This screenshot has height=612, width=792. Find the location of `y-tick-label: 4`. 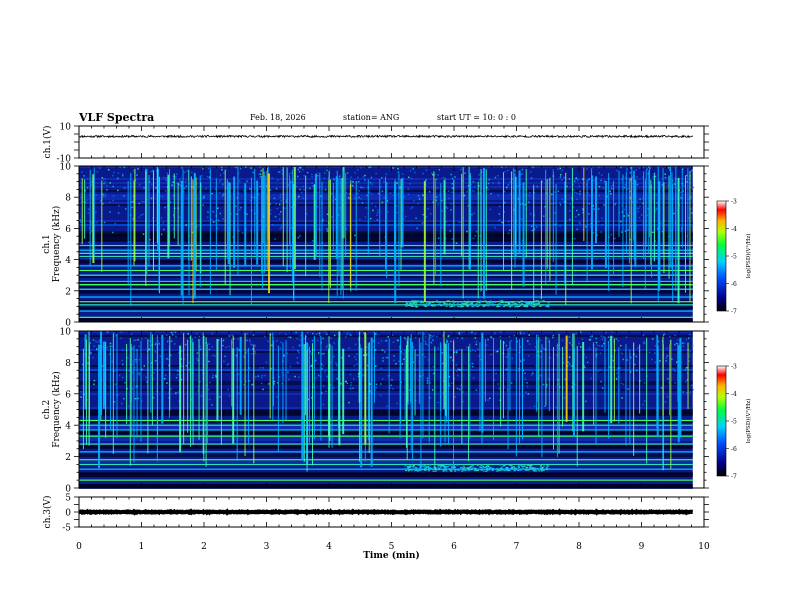

y-tick-label: 4 is located at coordinates (68, 427).